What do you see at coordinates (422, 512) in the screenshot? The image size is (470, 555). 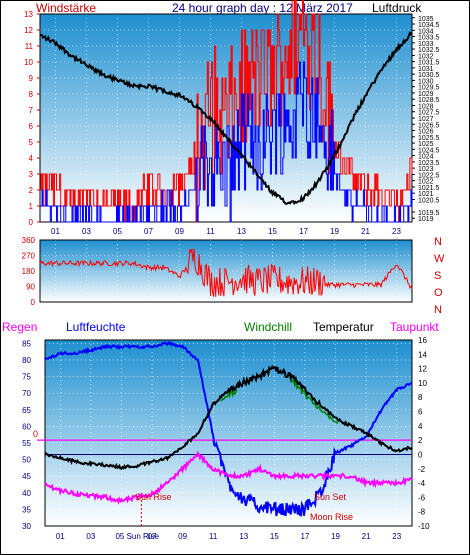 I see `temperature-tick-label: -8` at bounding box center [422, 512].